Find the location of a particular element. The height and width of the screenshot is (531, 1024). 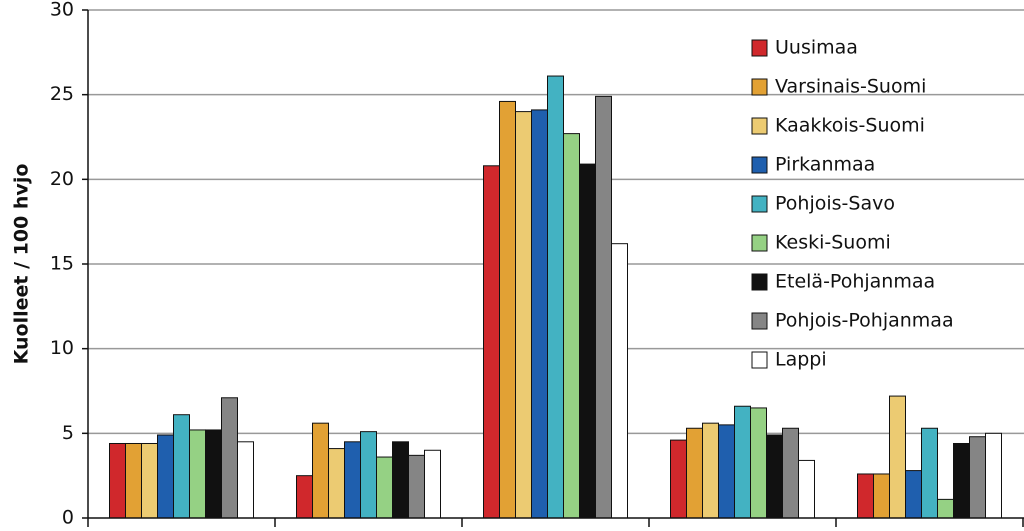

legend-label: Etelä-Pohjanmaa is located at coordinates (855, 282).